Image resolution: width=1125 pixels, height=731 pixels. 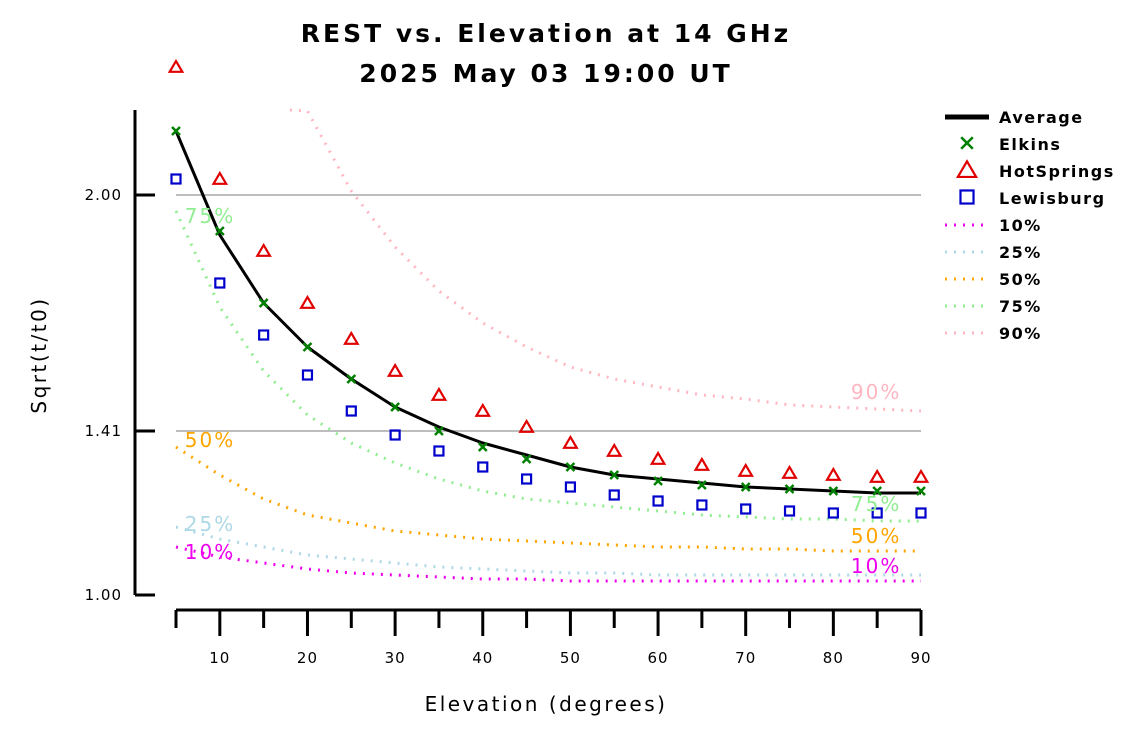 I want to click on legend-entry-elkins: Elkins, so click(x=1010, y=144).